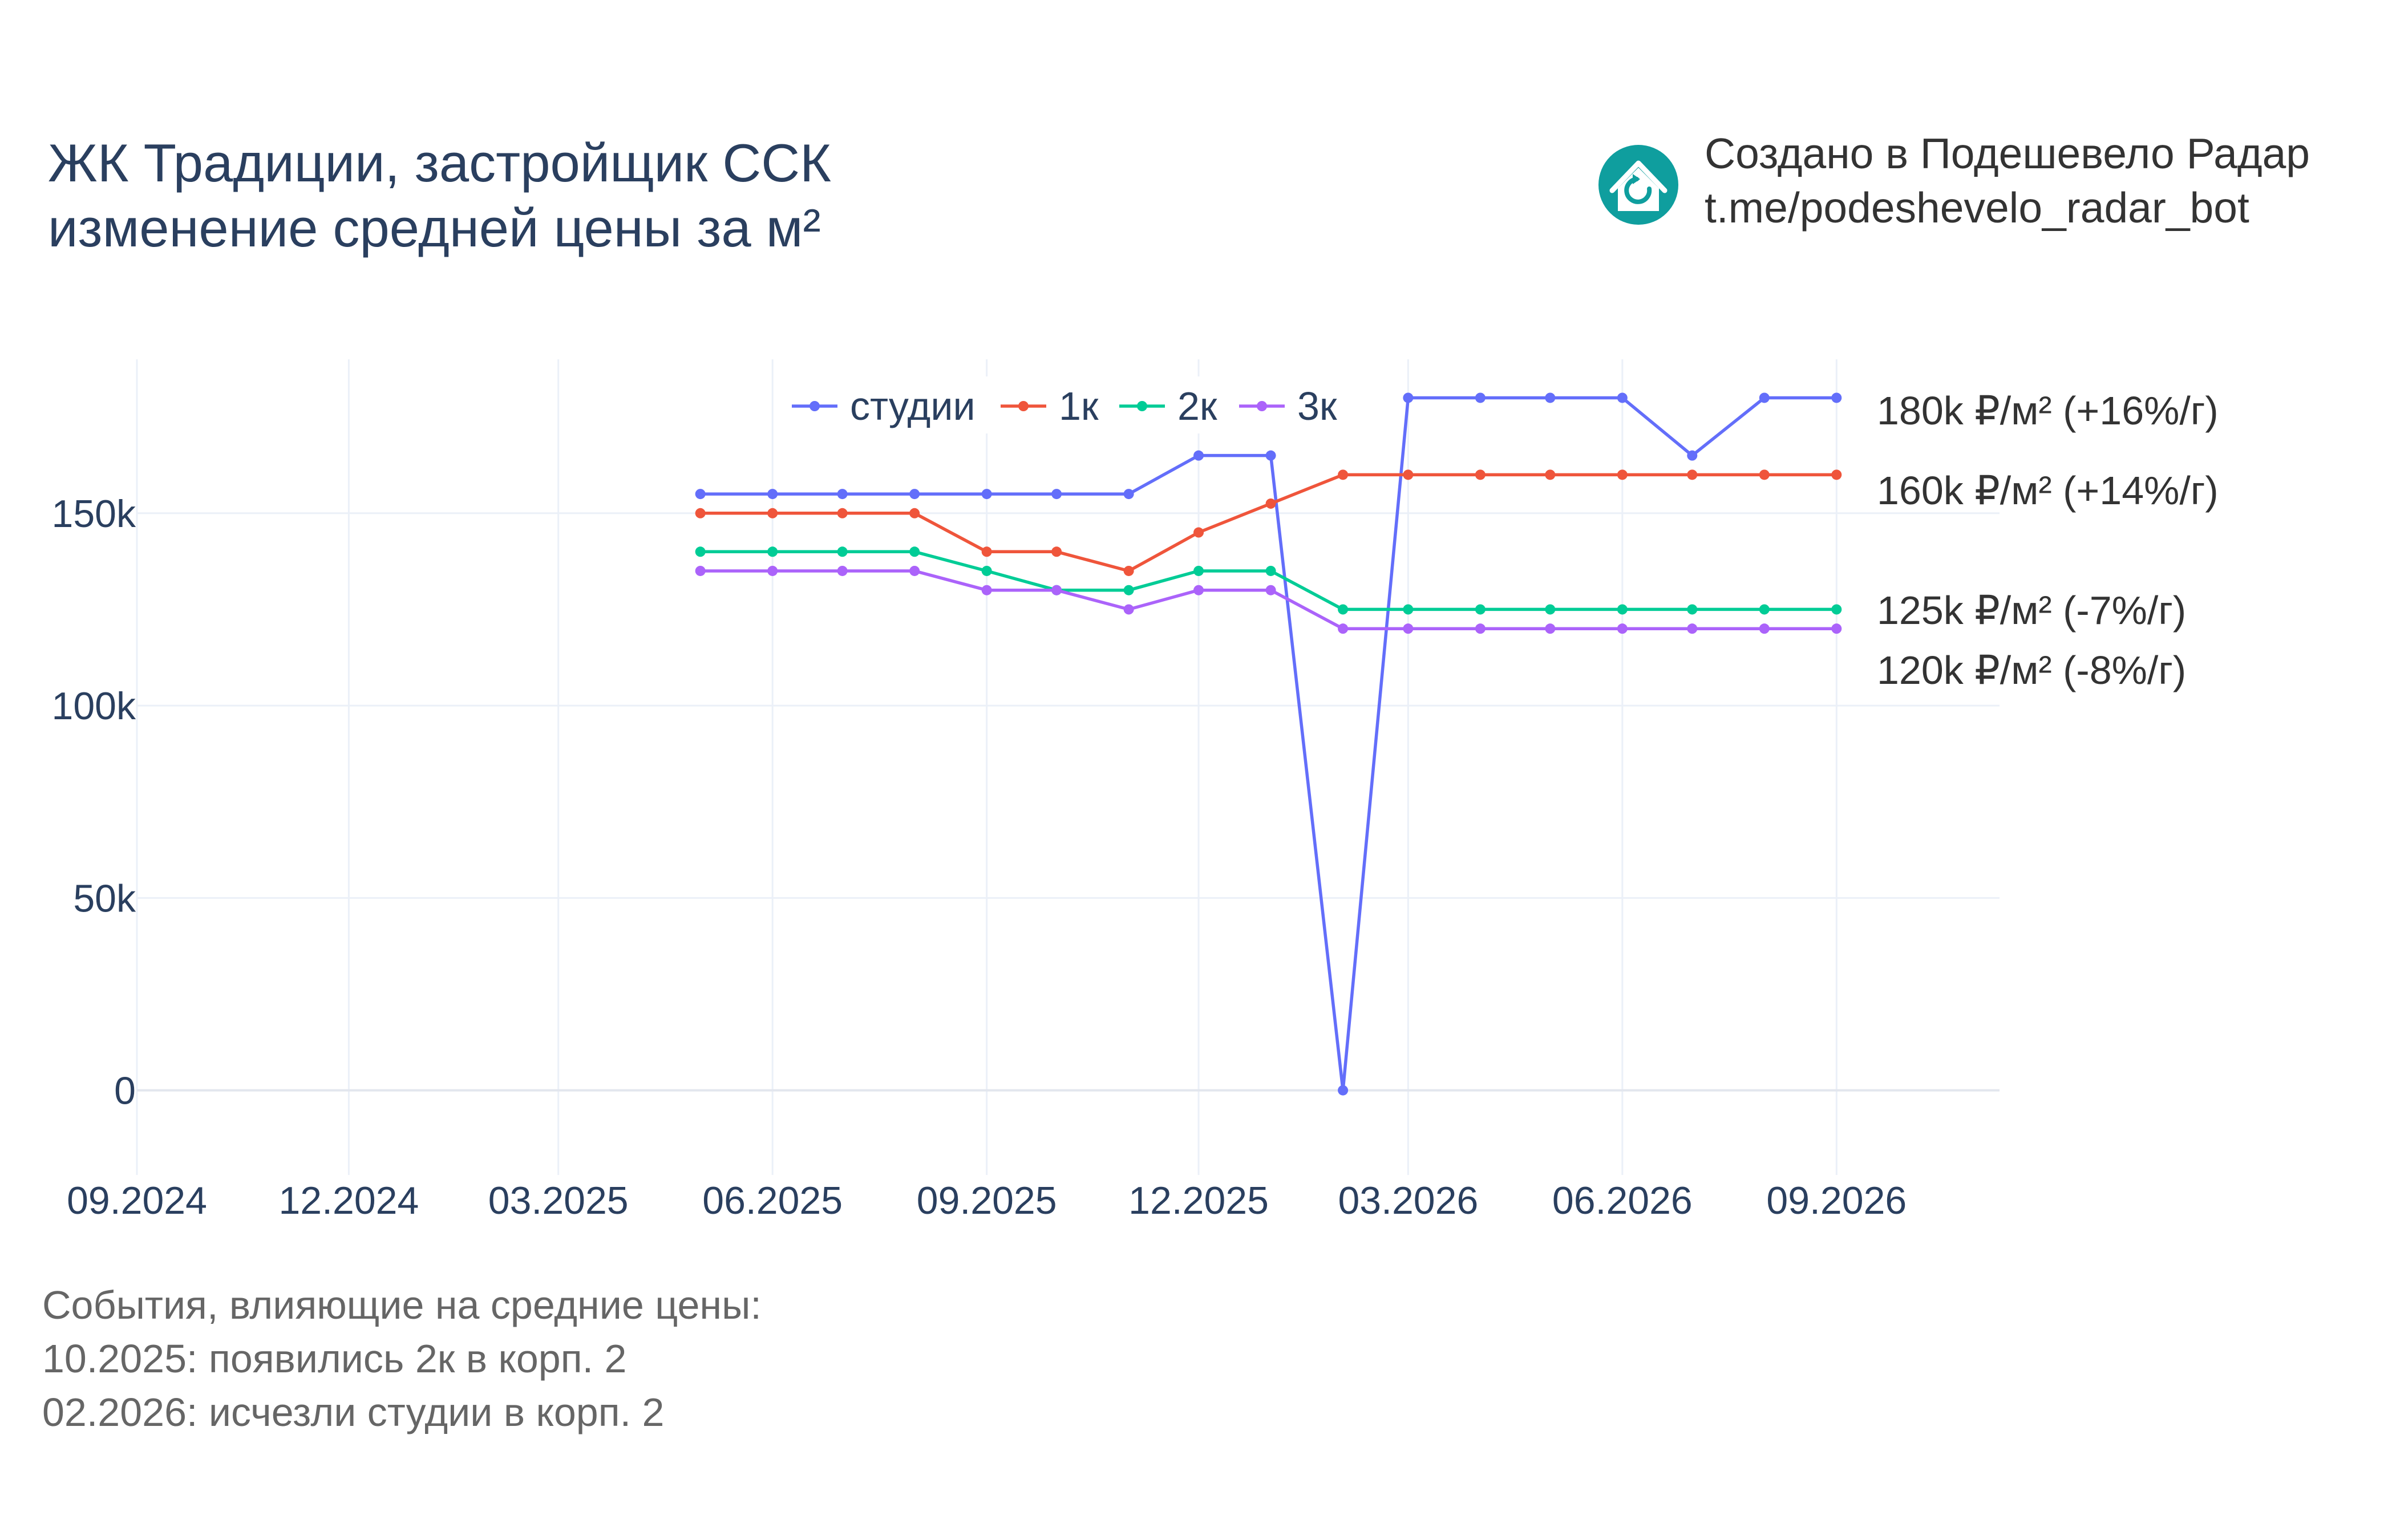 The width and height of the screenshot is (2396, 1540). Describe the element at coordinates (1408, 1201) in the screenshot. I see `x-tick-label: 03.2026` at that location.